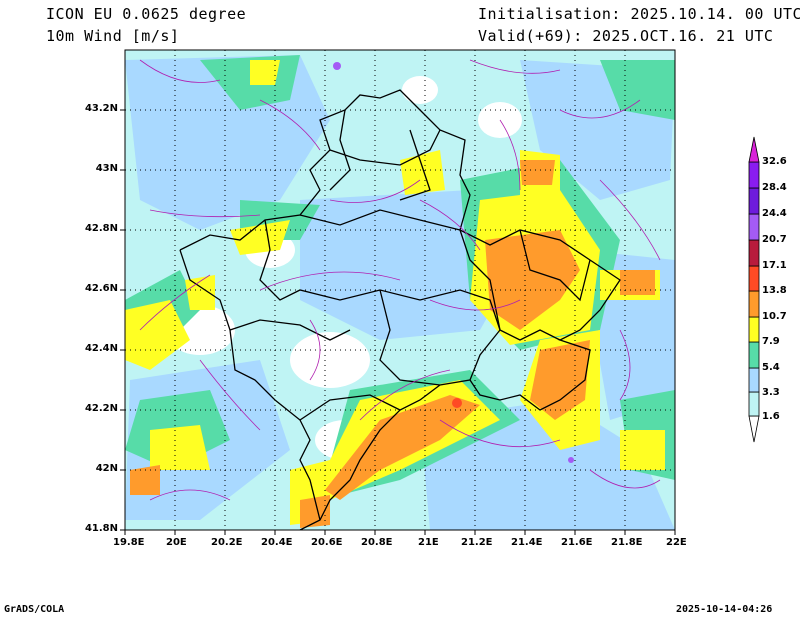 The height and width of the screenshot is (618, 800). Describe the element at coordinates (771, 367) in the screenshot. I see `colorbar-label: 5.4` at that location.